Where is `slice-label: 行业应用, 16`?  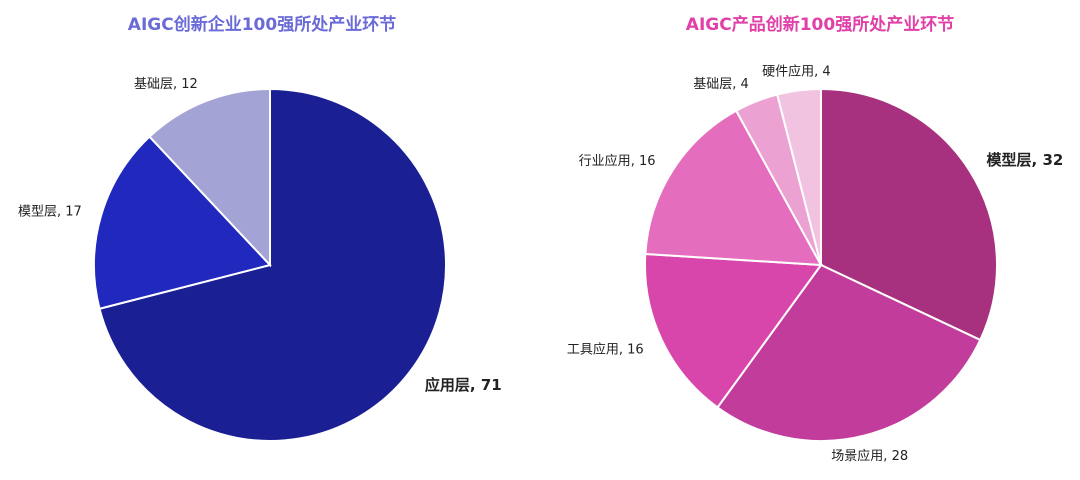
slice-label: 行业应用, 16 is located at coordinates (617, 161).